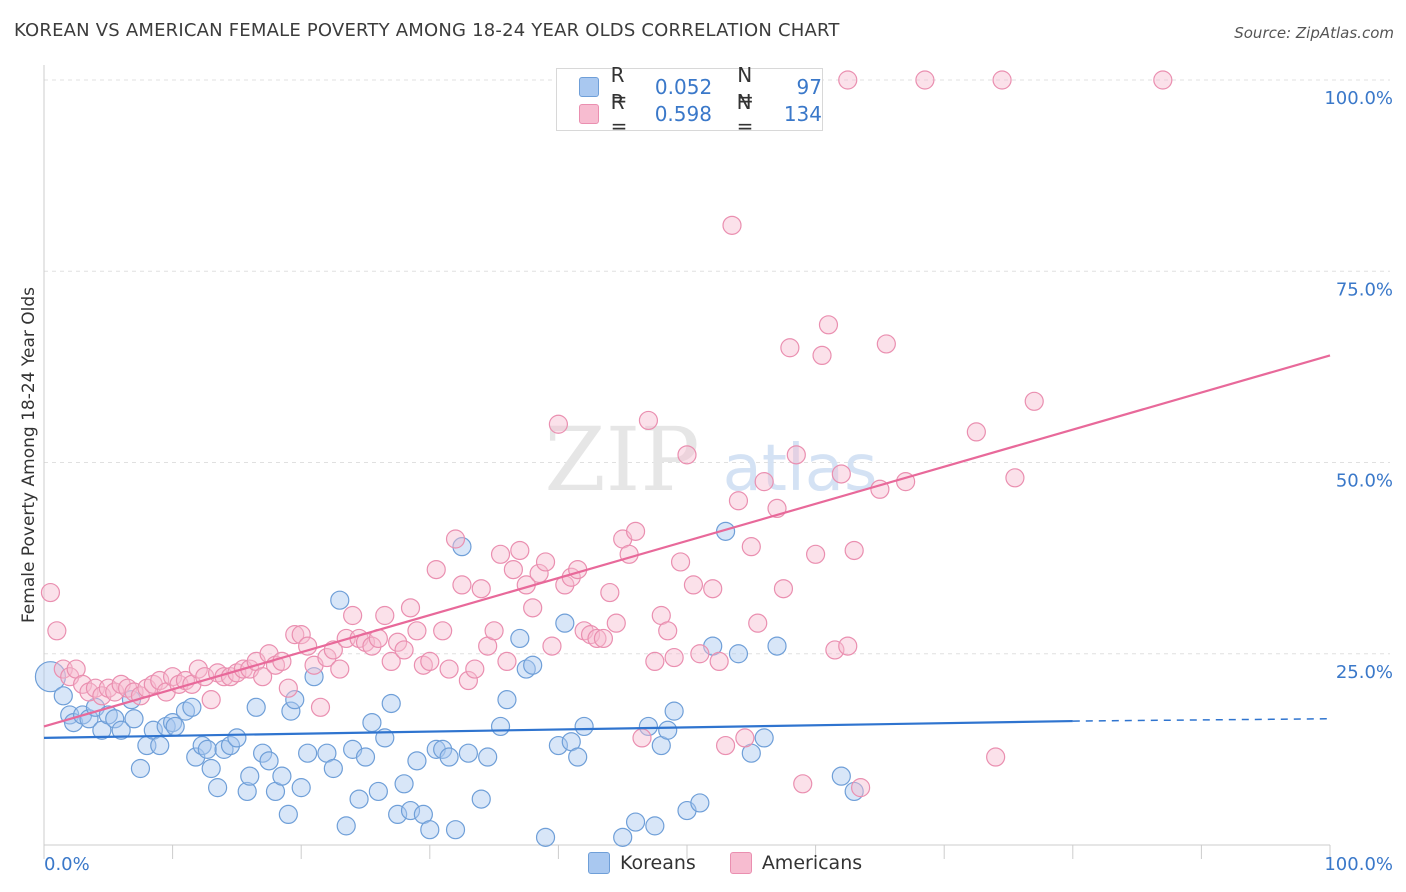  I want to click on legend-item-americans: Americans, so click(795, 863).